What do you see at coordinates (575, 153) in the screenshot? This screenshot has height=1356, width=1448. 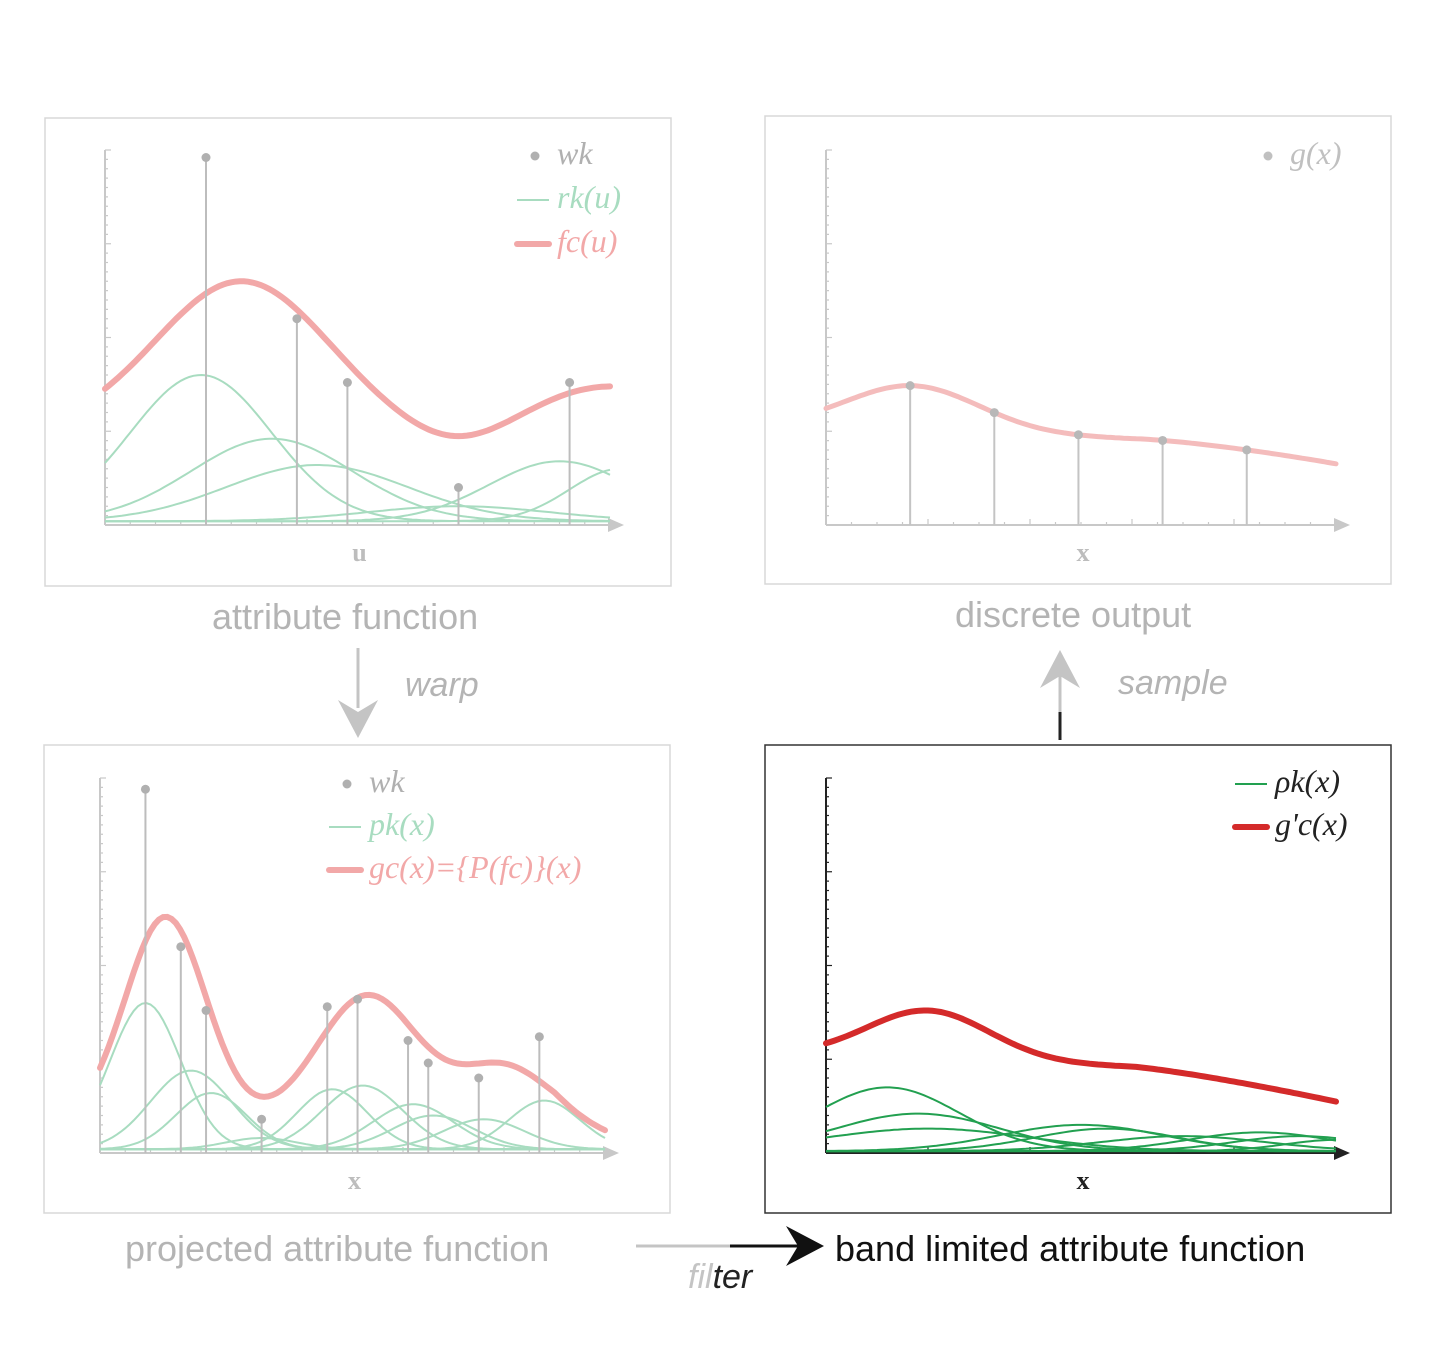 I see `attribute-legend-label: wk` at bounding box center [575, 153].